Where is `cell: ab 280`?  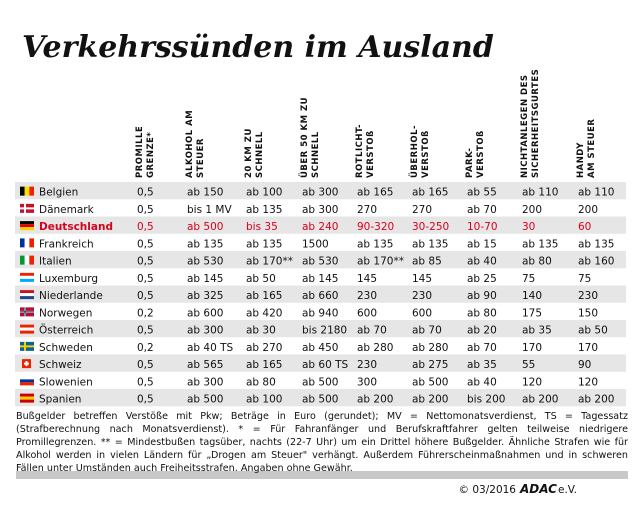
cell: ab 280 is located at coordinates (375, 348).